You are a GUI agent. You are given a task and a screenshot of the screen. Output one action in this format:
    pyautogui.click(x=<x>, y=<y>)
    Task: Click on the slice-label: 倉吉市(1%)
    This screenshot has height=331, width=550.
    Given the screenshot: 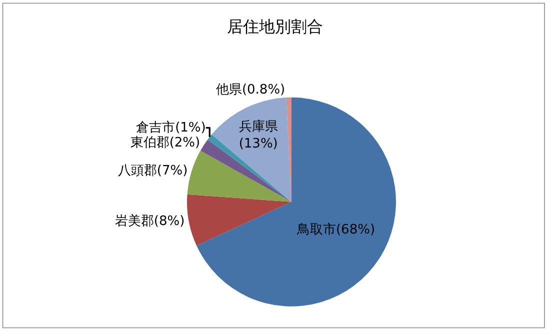 What is the action you would take?
    pyautogui.click(x=171, y=128)
    